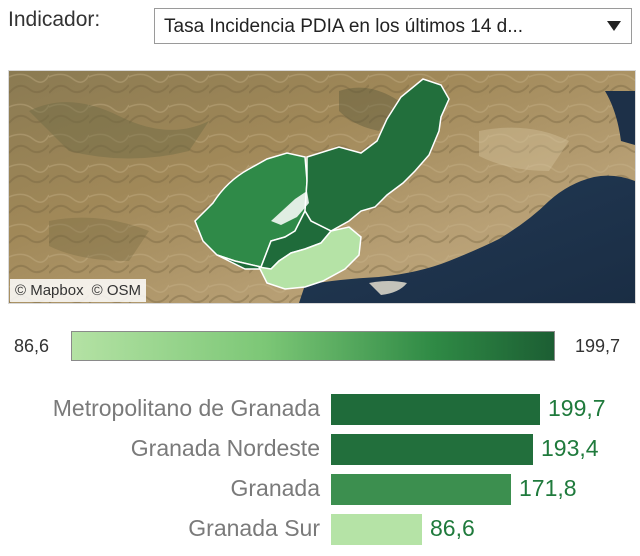  I want to click on mapbox-attribution: © Mapbox, so click(49, 290).